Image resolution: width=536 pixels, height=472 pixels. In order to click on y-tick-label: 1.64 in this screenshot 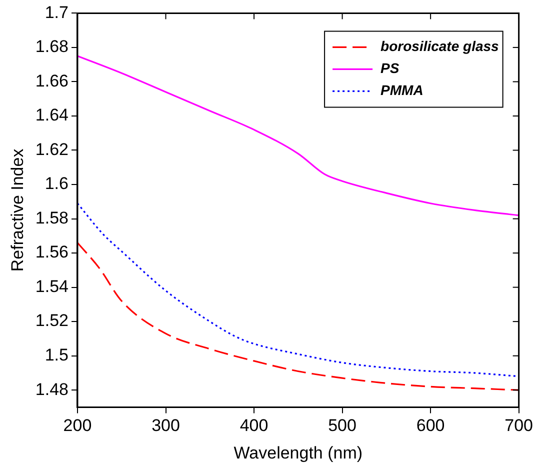, I will do `click(51, 115)`.